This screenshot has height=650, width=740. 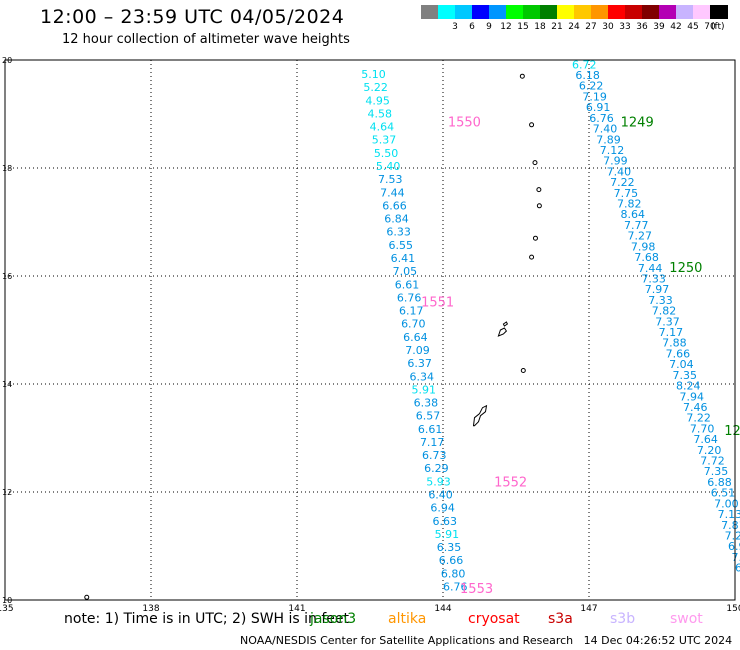 I want to click on wave-height-value: 7.40, so click(x=619, y=171).